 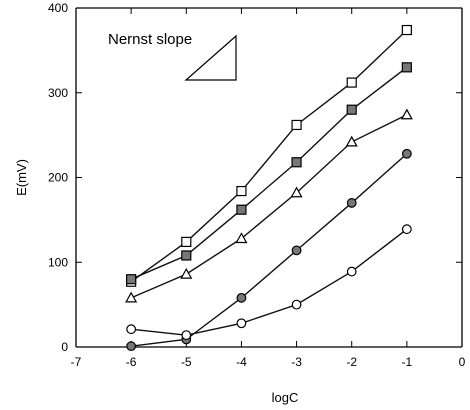 I want to click on x-axis-title: logC, so click(x=285, y=397).